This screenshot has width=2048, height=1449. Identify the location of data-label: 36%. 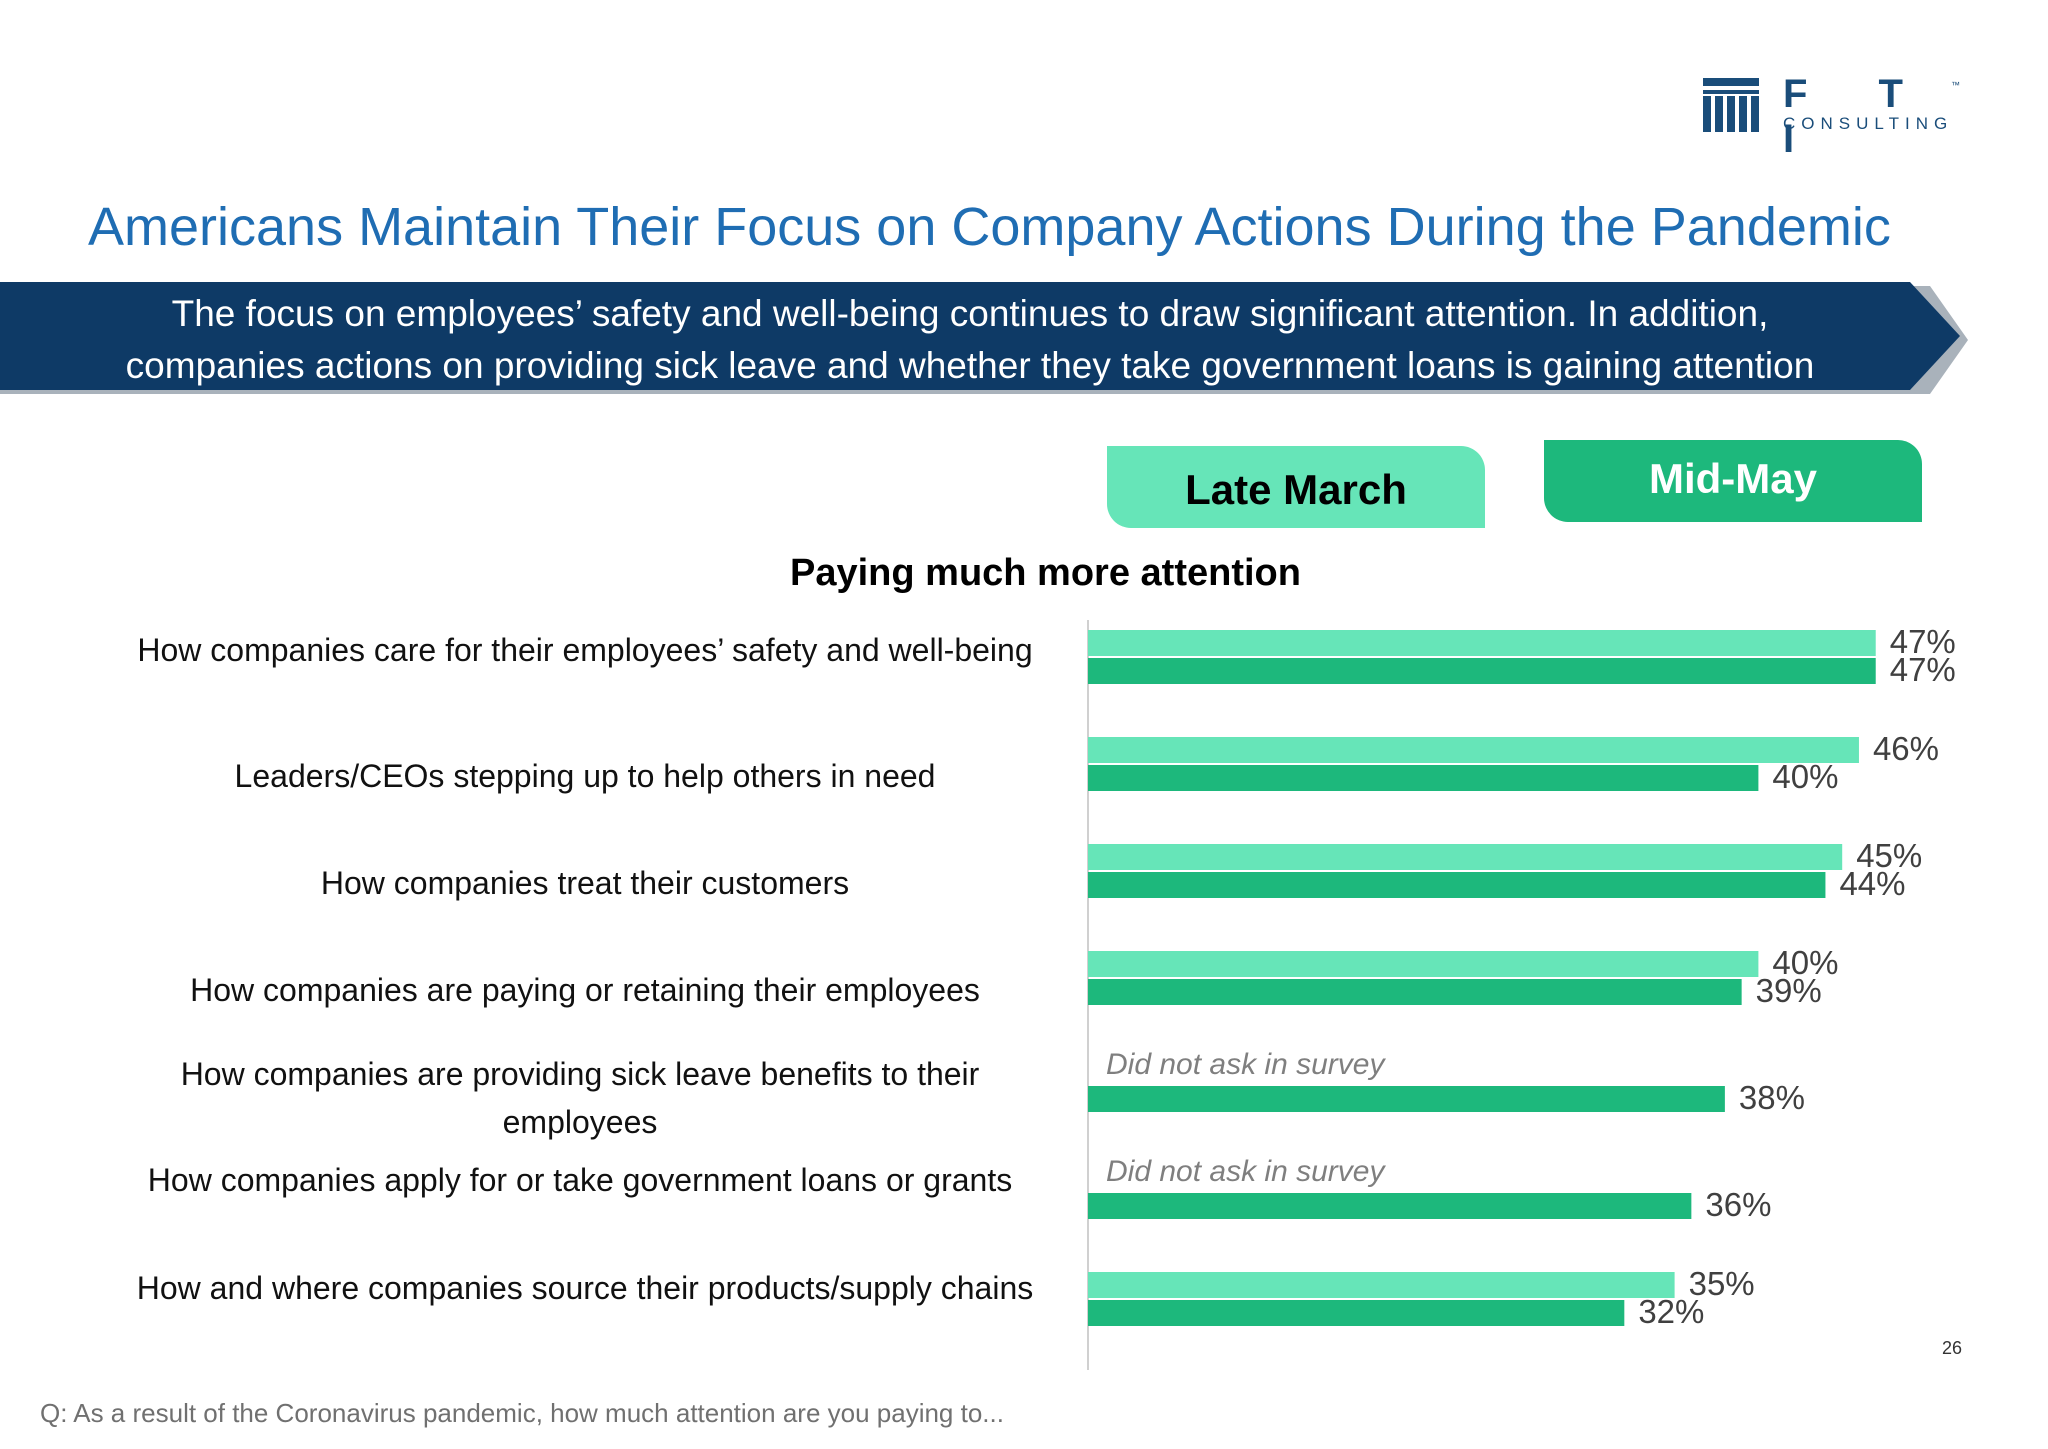
(1738, 1204).